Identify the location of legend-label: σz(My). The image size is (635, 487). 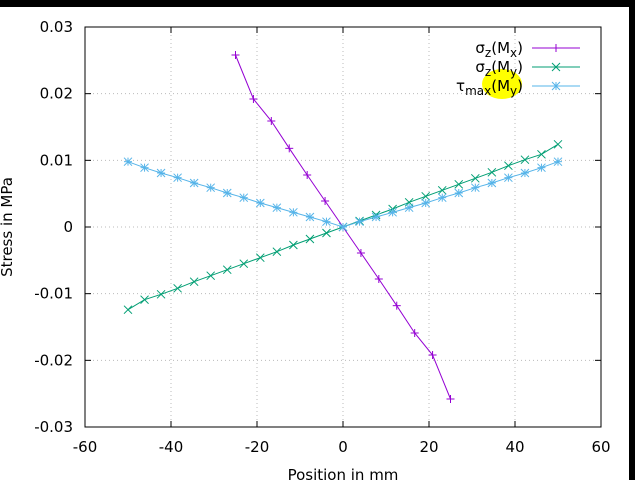
(499, 68).